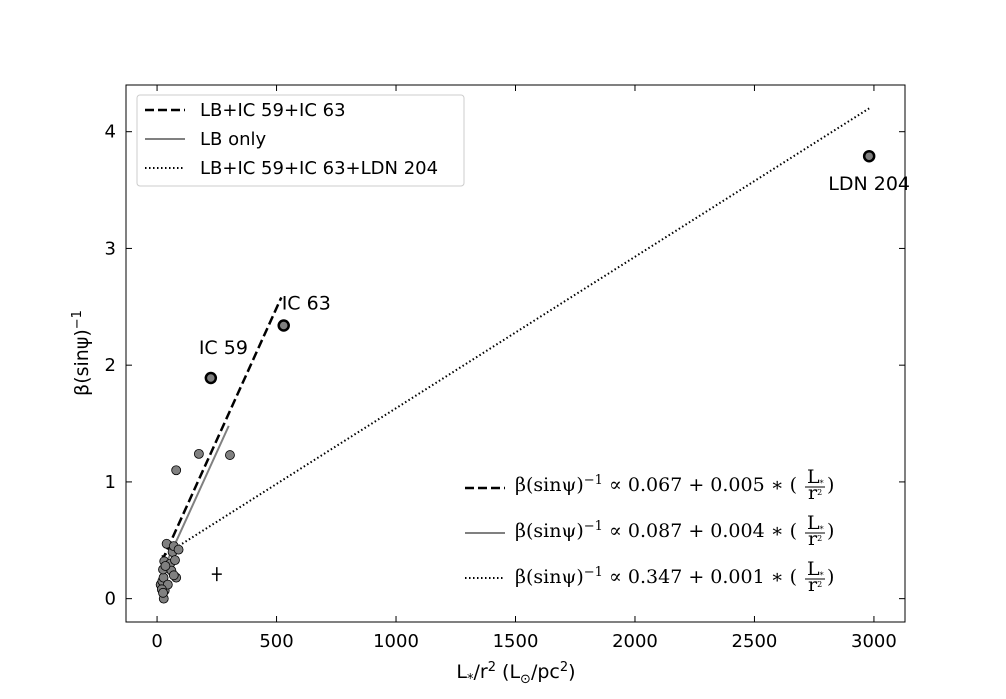 The image size is (1006, 699). What do you see at coordinates (276, 641) in the screenshot?
I see `x-tick-label: 500` at bounding box center [276, 641].